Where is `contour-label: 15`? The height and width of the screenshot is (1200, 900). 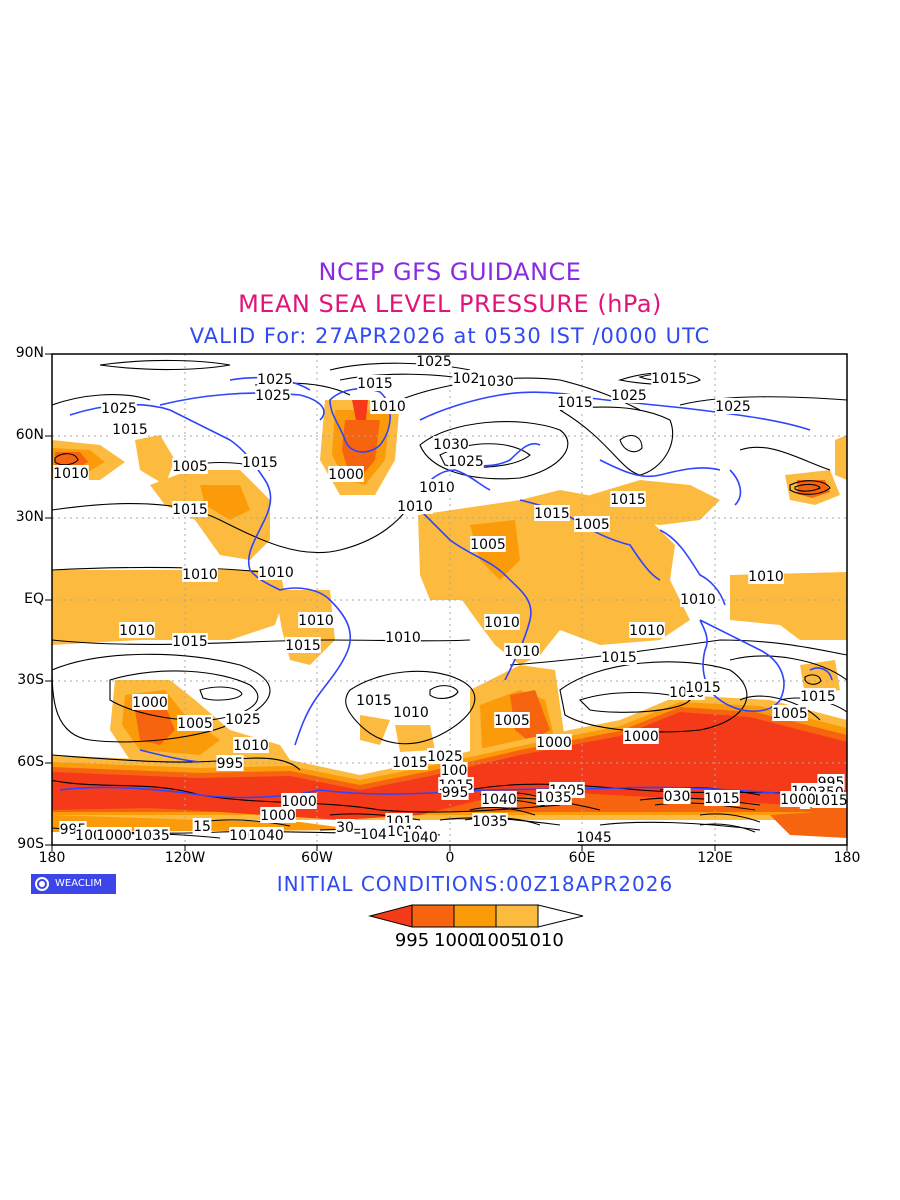
contour-label: 15 is located at coordinates (202, 827).